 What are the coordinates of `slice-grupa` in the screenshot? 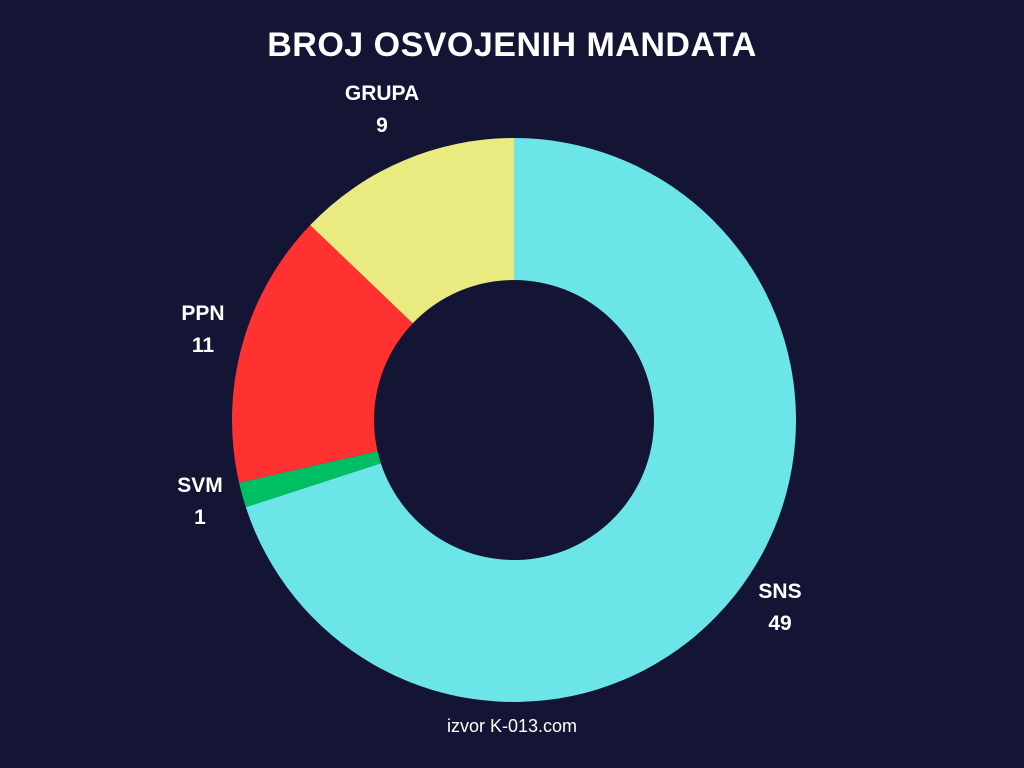 It's located at (412, 231).